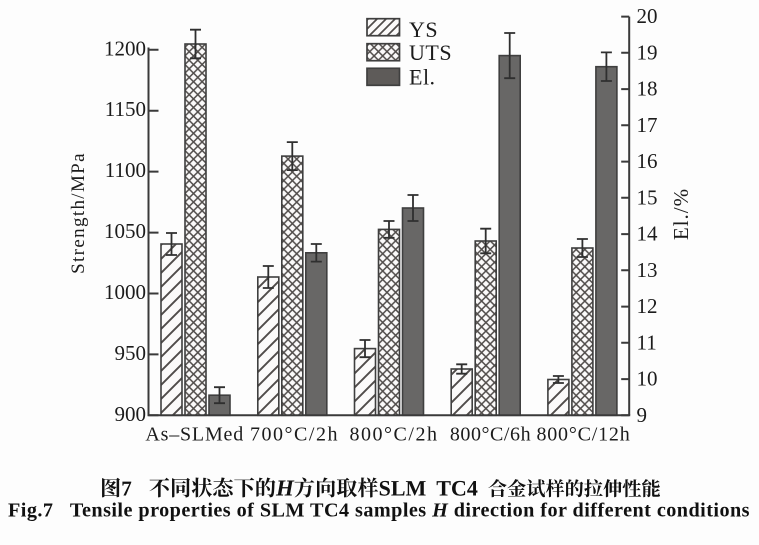 The width and height of the screenshot is (759, 545). Describe the element at coordinates (647, 161) in the screenshot. I see `svg-text: 16` at that location.